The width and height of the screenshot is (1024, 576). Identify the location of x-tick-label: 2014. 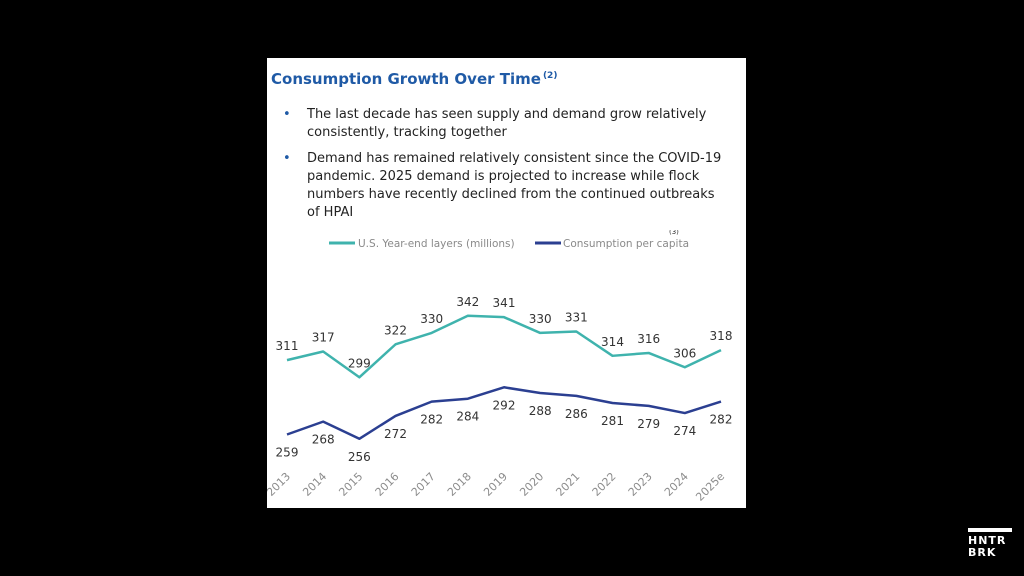
(314, 484).